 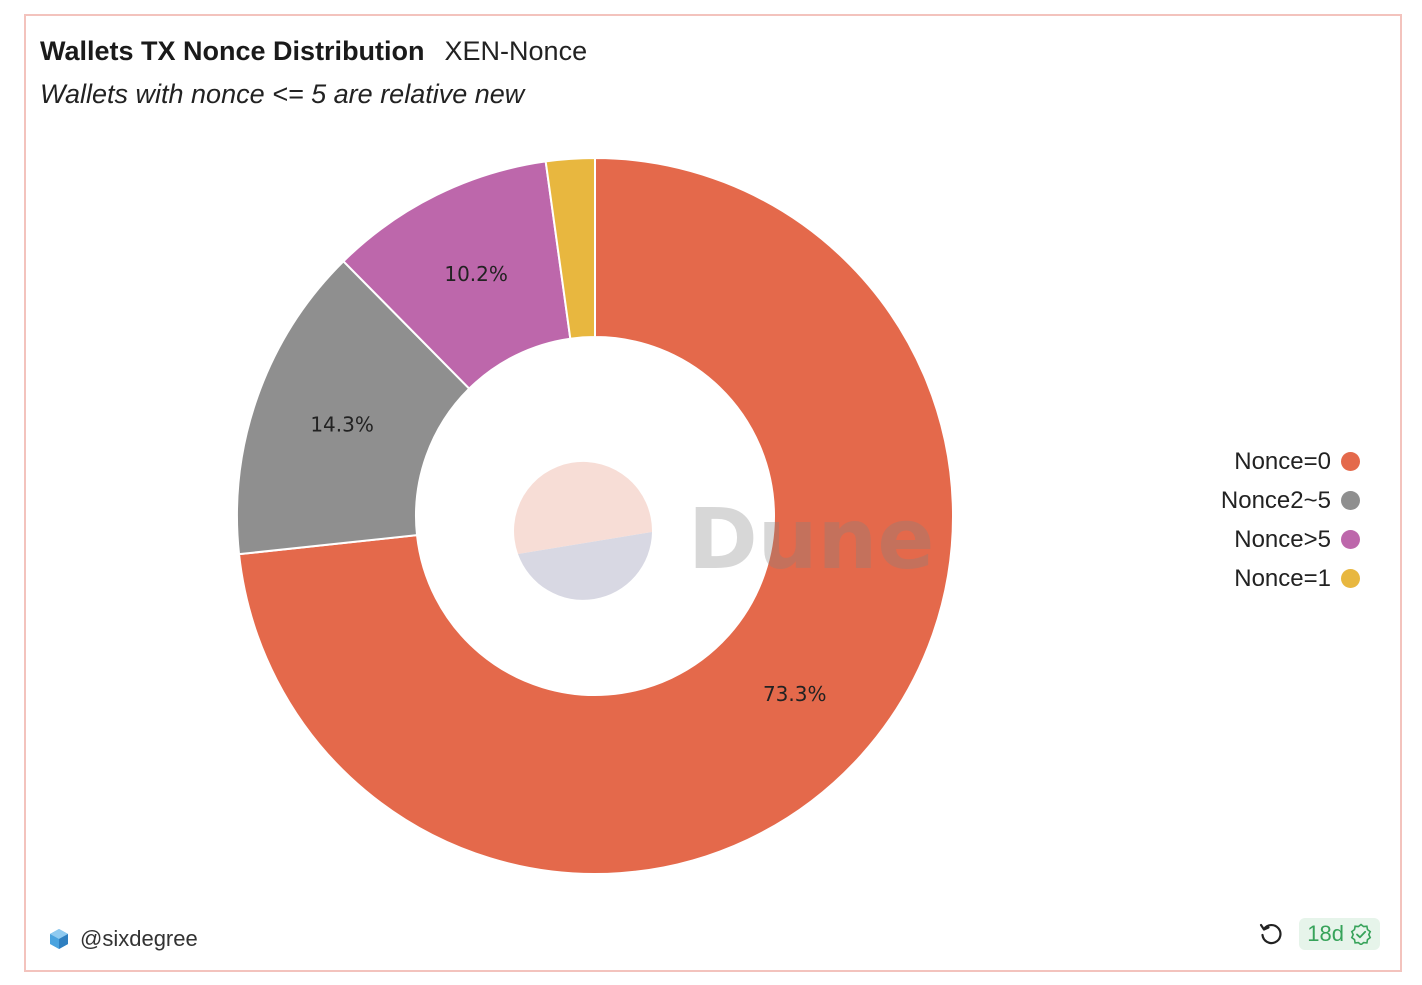 What do you see at coordinates (570, 248) in the screenshot?
I see `slice-Nonce=1` at bounding box center [570, 248].